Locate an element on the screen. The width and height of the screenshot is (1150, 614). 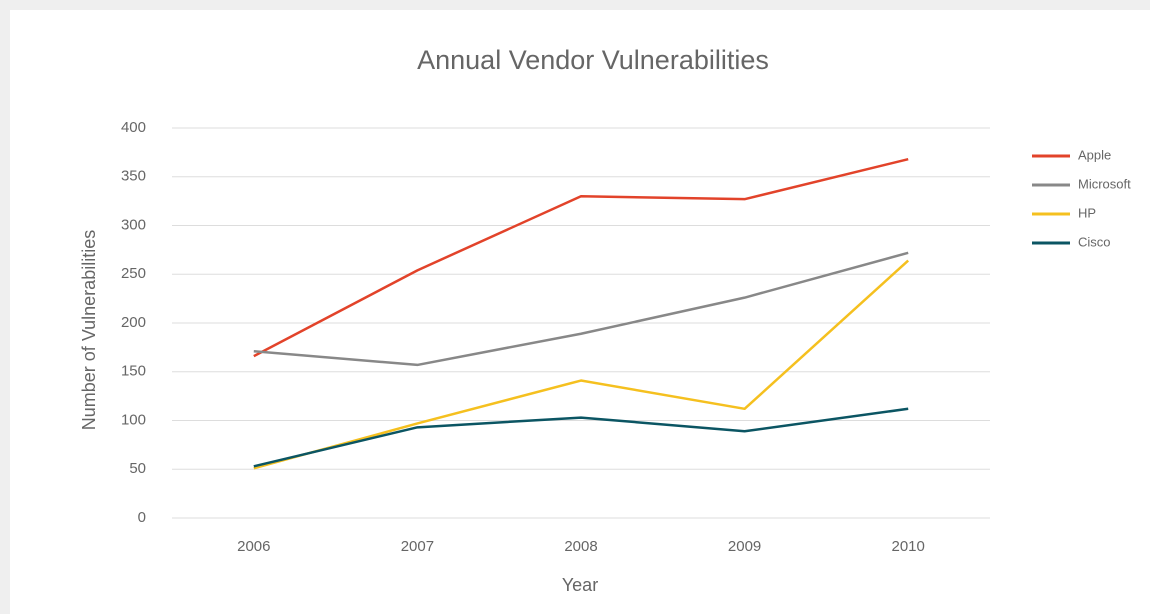
x-tick-label: 2006 is located at coordinates (253, 546).